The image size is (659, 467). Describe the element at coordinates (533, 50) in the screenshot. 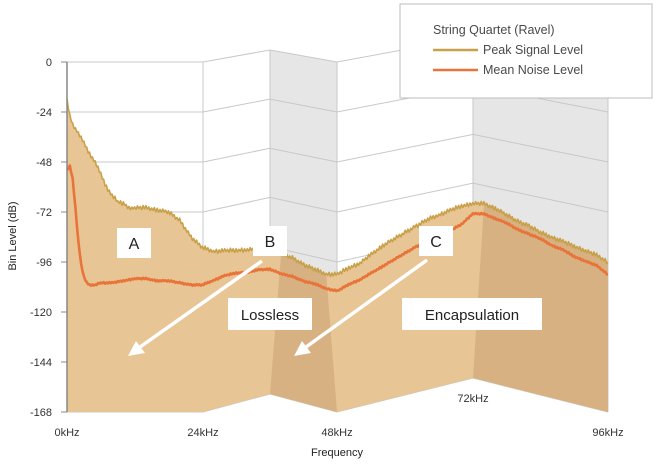

I see `legend-label-peak: Peak Signal Level` at that location.